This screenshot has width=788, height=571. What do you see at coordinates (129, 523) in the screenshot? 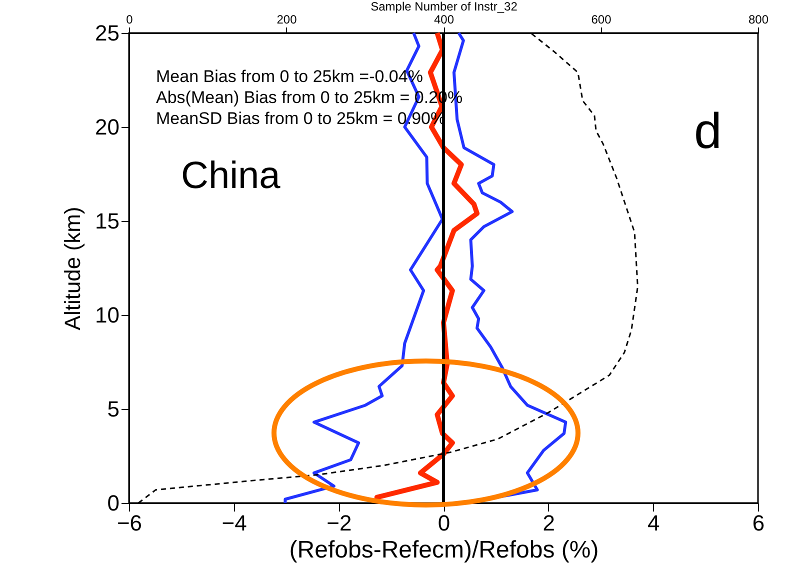
I see `x-tick-label: −6` at bounding box center [129, 523].